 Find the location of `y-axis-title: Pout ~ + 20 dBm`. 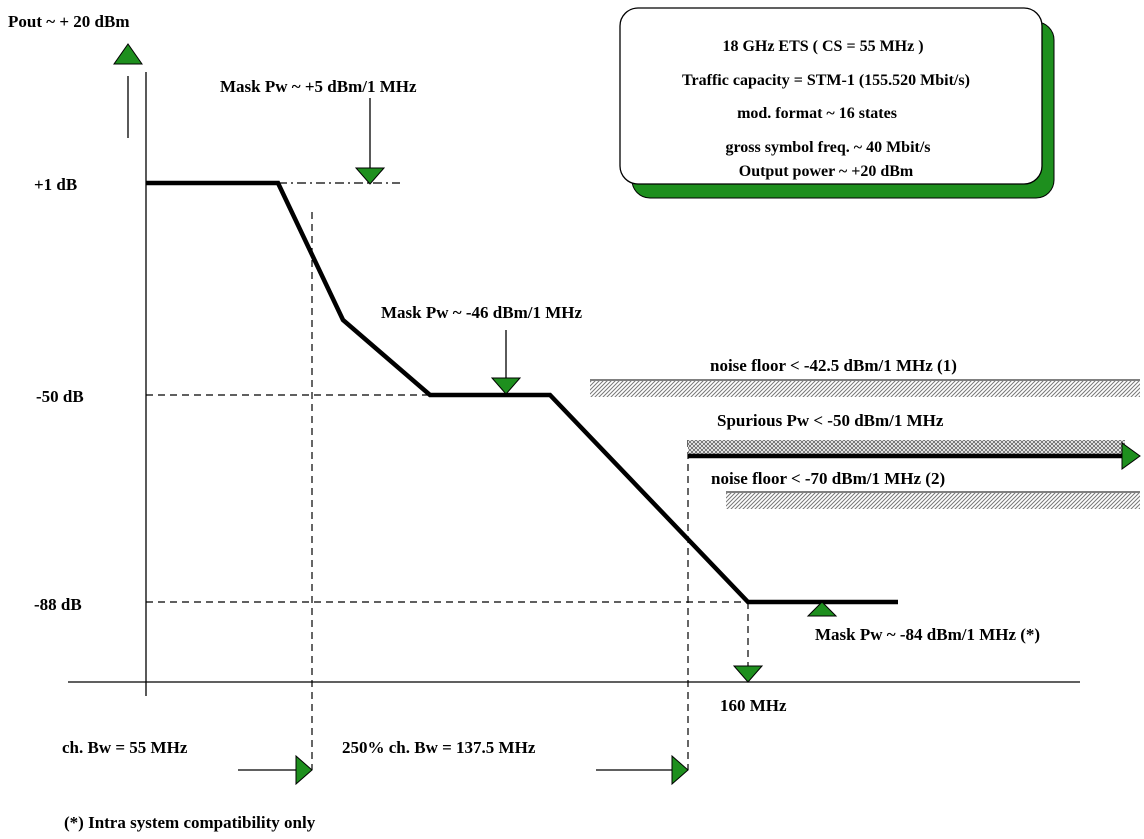

y-axis-title: Pout ~ + 20 dBm is located at coordinates (68, 21).